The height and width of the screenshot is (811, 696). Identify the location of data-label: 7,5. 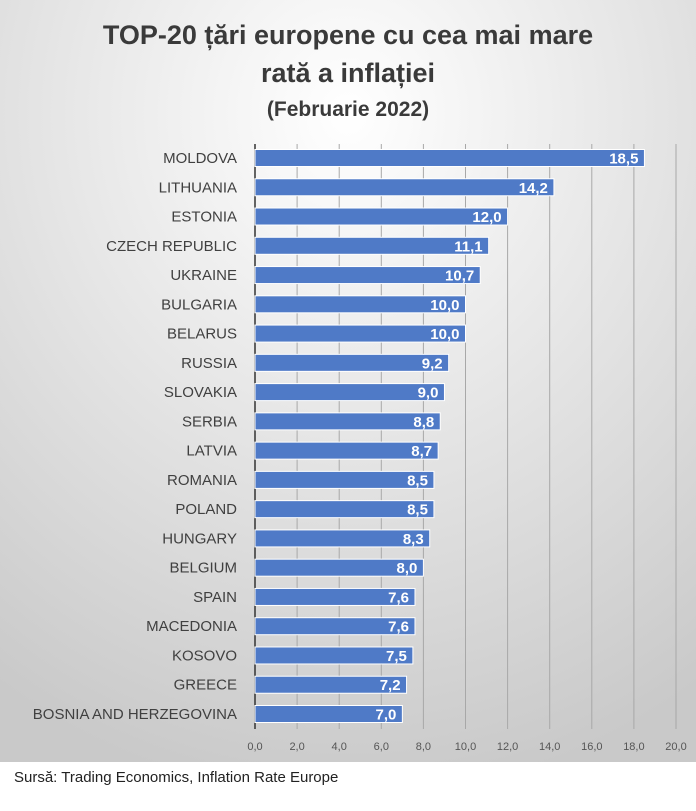
(396, 656).